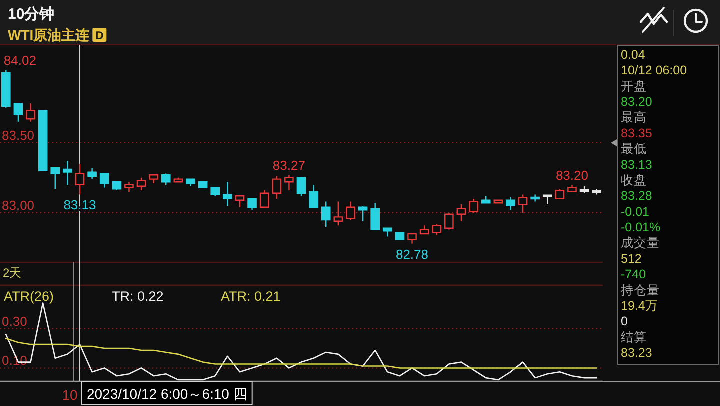 This screenshot has width=720, height=406. Describe the element at coordinates (636, 196) in the screenshot. I see `text: 83.28` at that location.